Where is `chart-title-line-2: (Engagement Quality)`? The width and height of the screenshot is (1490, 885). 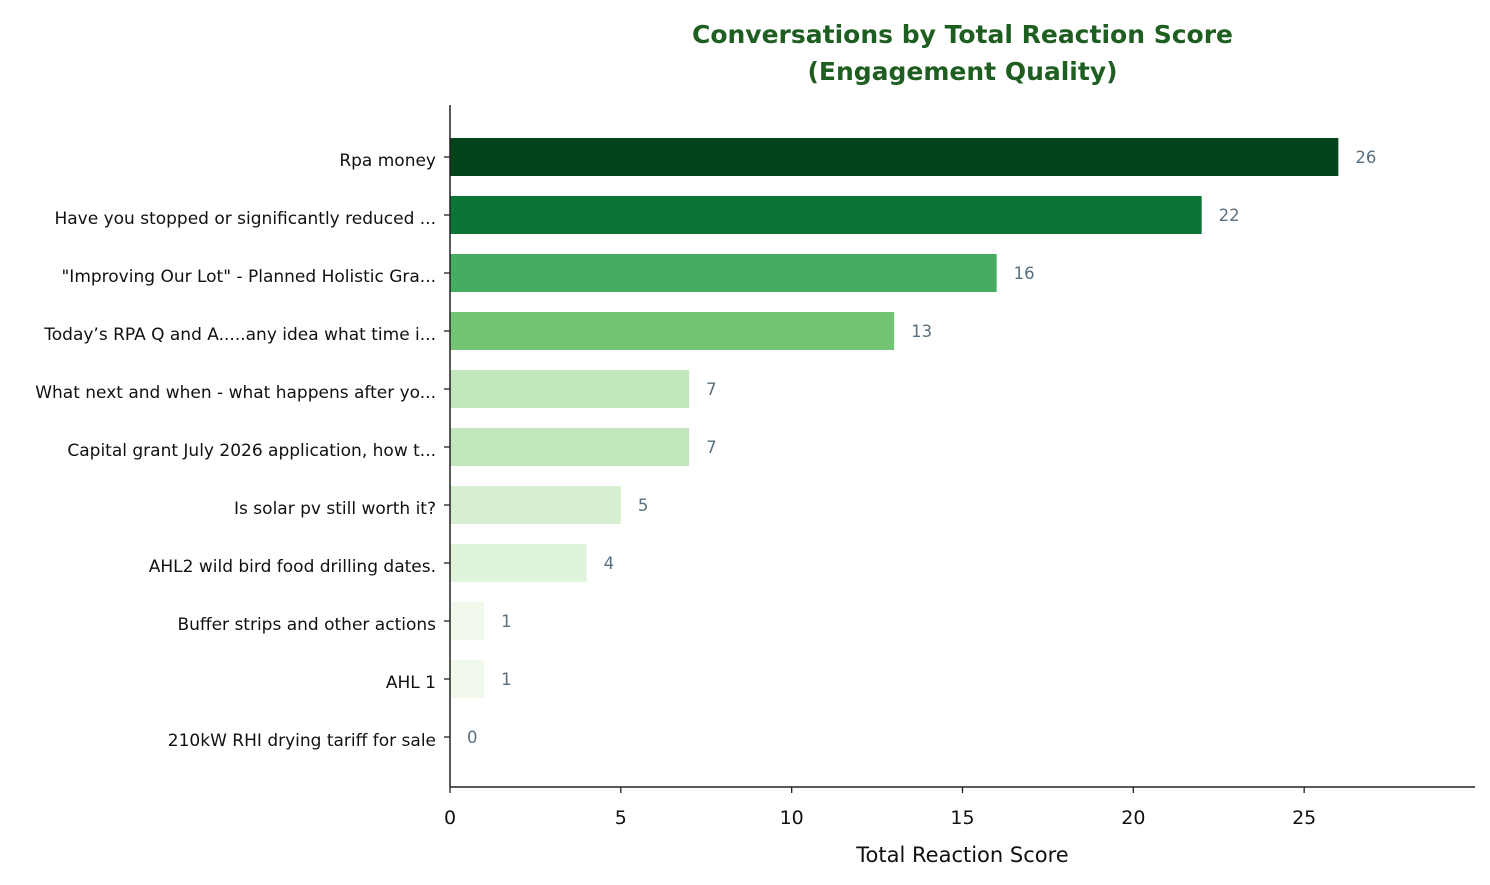
chart-title-line-2: (Engagement Quality) is located at coordinates (962, 71).